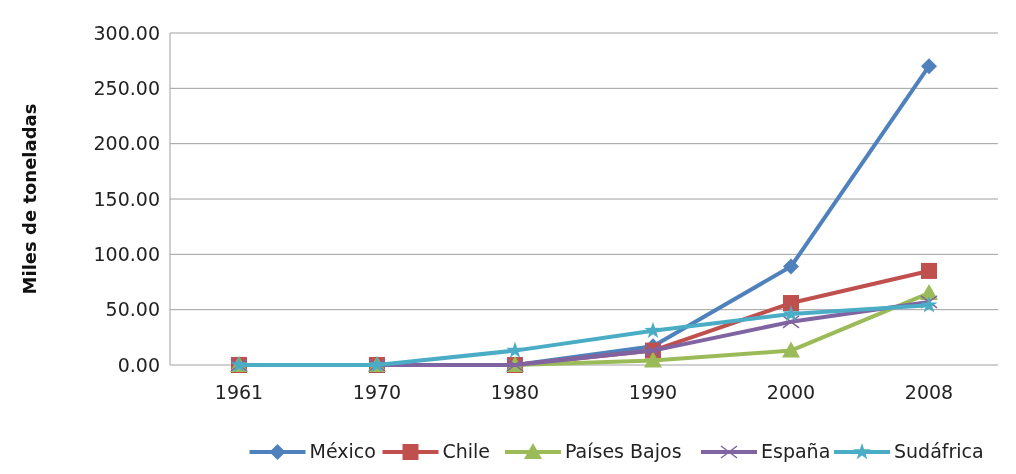 The width and height of the screenshot is (1016, 474). Describe the element at coordinates (132, 309) in the screenshot. I see `y-tick-label: 50.00` at that location.